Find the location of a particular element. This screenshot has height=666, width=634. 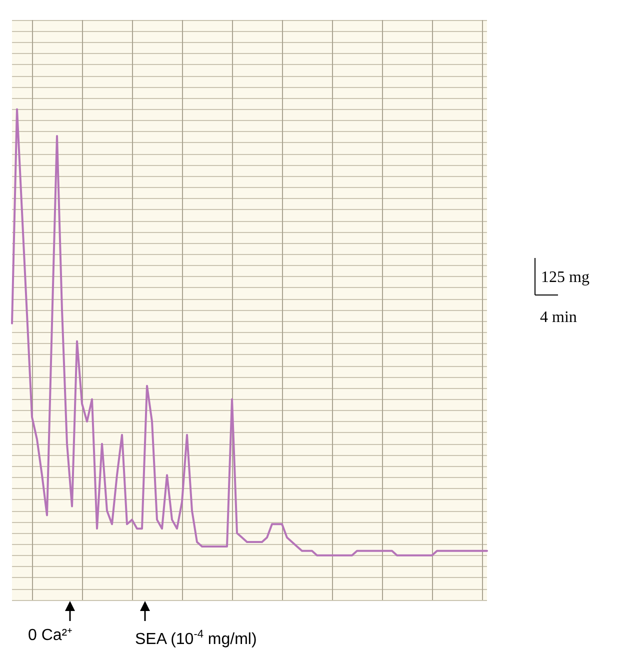

text: SEA (10$^{-4}$ mg/ml) is located at coordinates (196, 638).